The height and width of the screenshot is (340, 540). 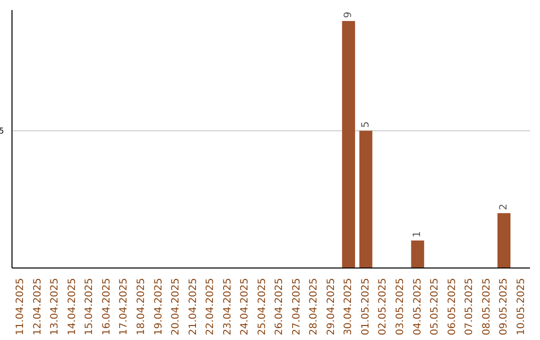 What do you see at coordinates (106, 307) in the screenshot?
I see `x-tick-label: 16.04.2025` at bounding box center [106, 307].